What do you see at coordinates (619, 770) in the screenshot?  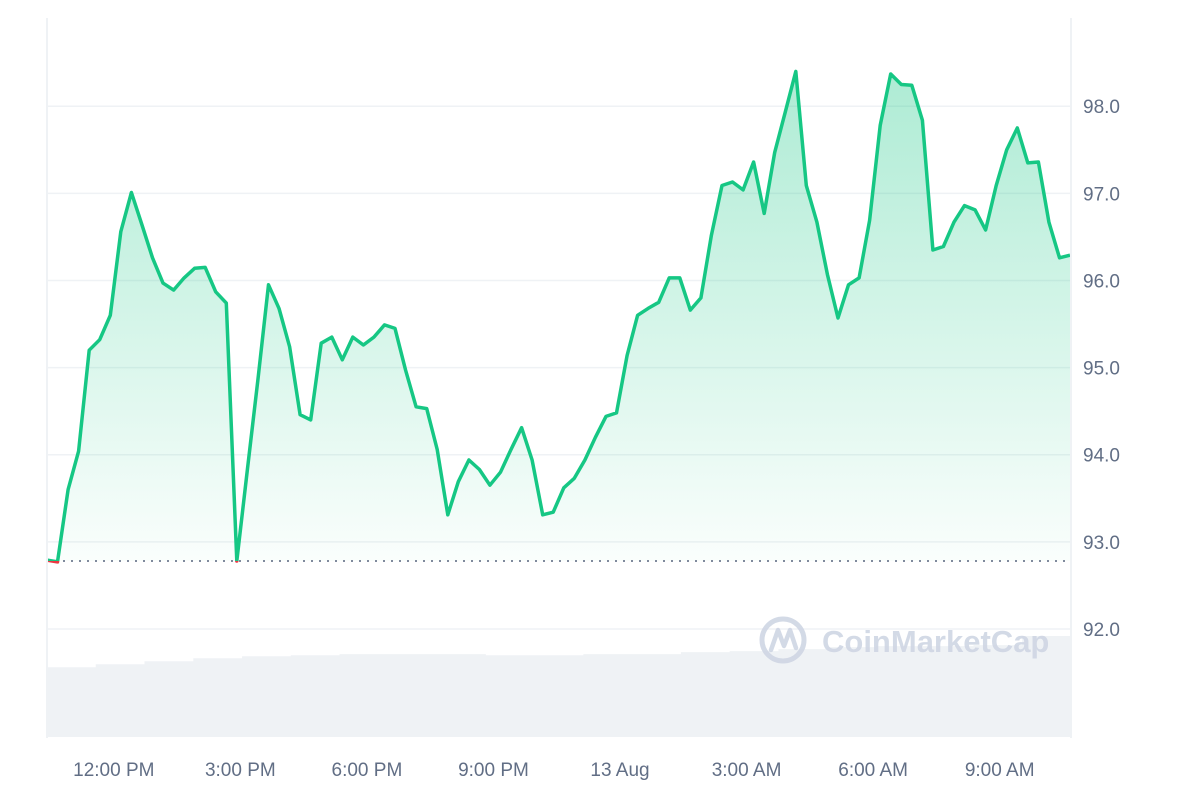 I see `x-tick-label: 13 Aug` at bounding box center [619, 770].